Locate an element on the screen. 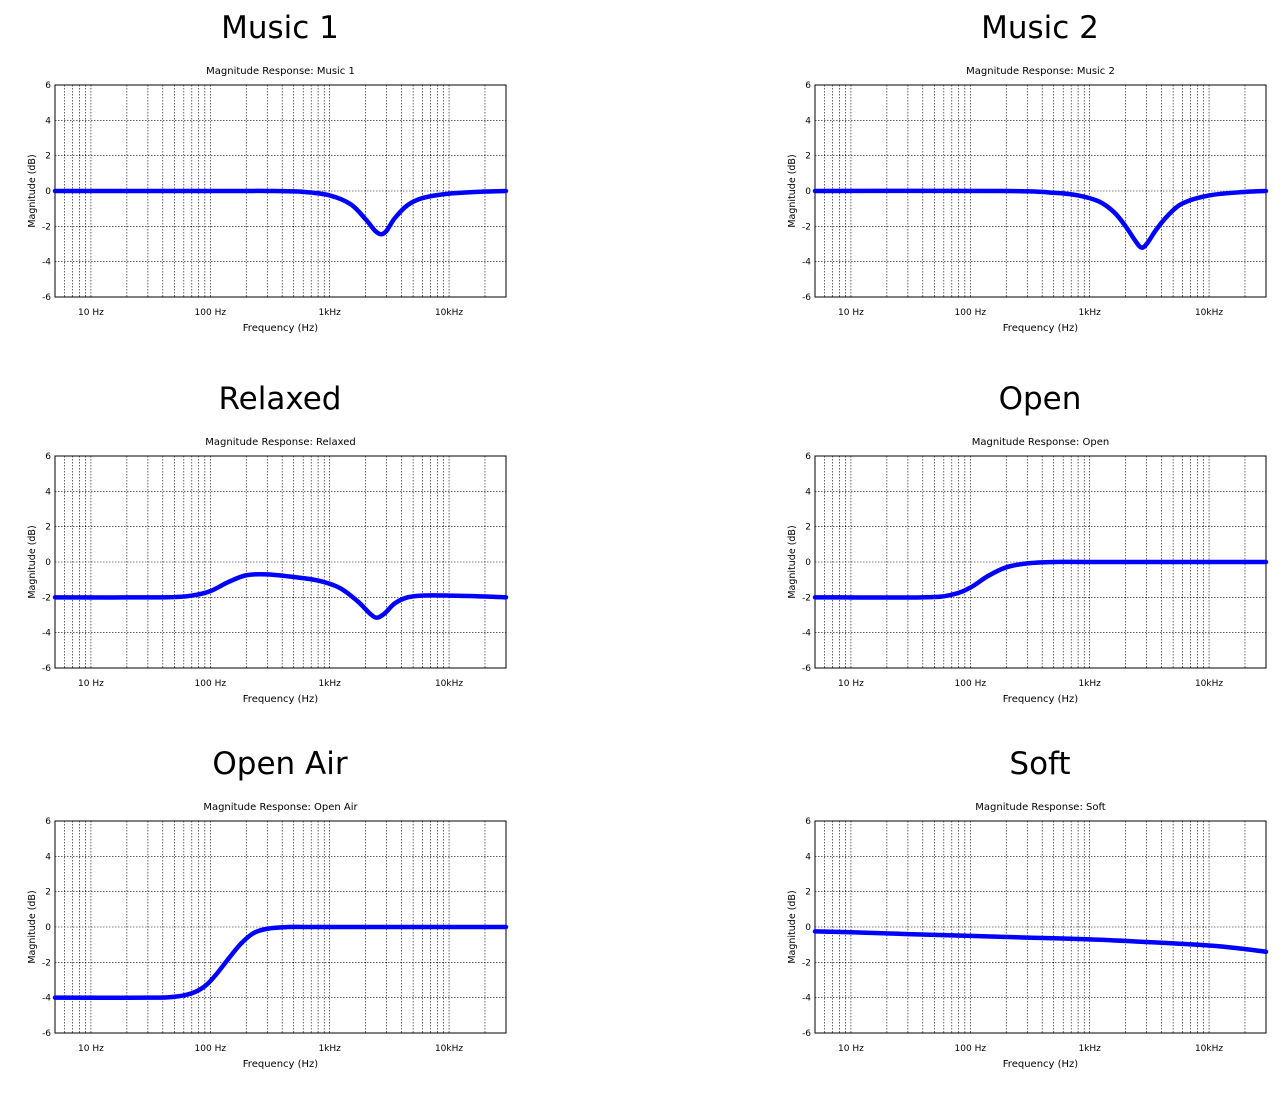  chart-title: Magnitude Response: Open Air is located at coordinates (280, 807).